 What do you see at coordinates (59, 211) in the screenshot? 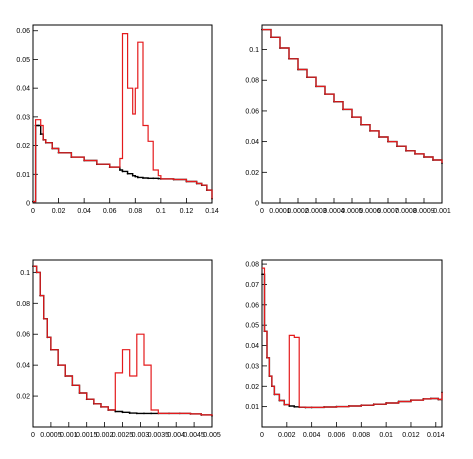
I see `x-tick-label: 0.02` at bounding box center [59, 211].